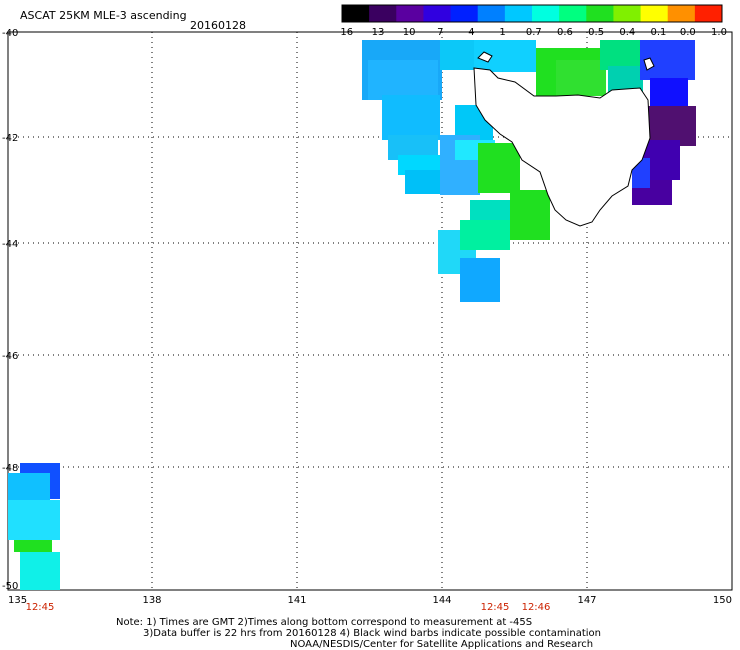 This screenshot has height=650, width=740. What do you see at coordinates (441, 600) in the screenshot?
I see `longitude-tick-label: 144` at bounding box center [441, 600].